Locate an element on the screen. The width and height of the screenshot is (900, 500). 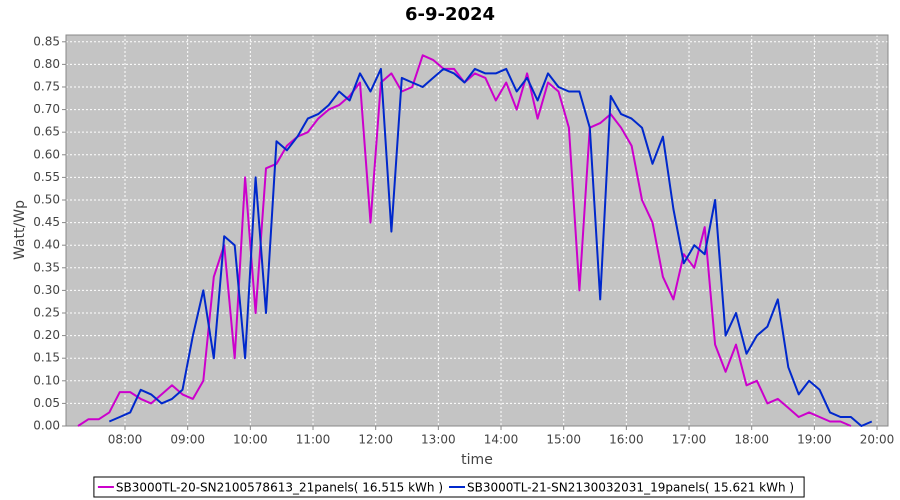
y-tick-label: 0.70 is located at coordinates (46, 109).